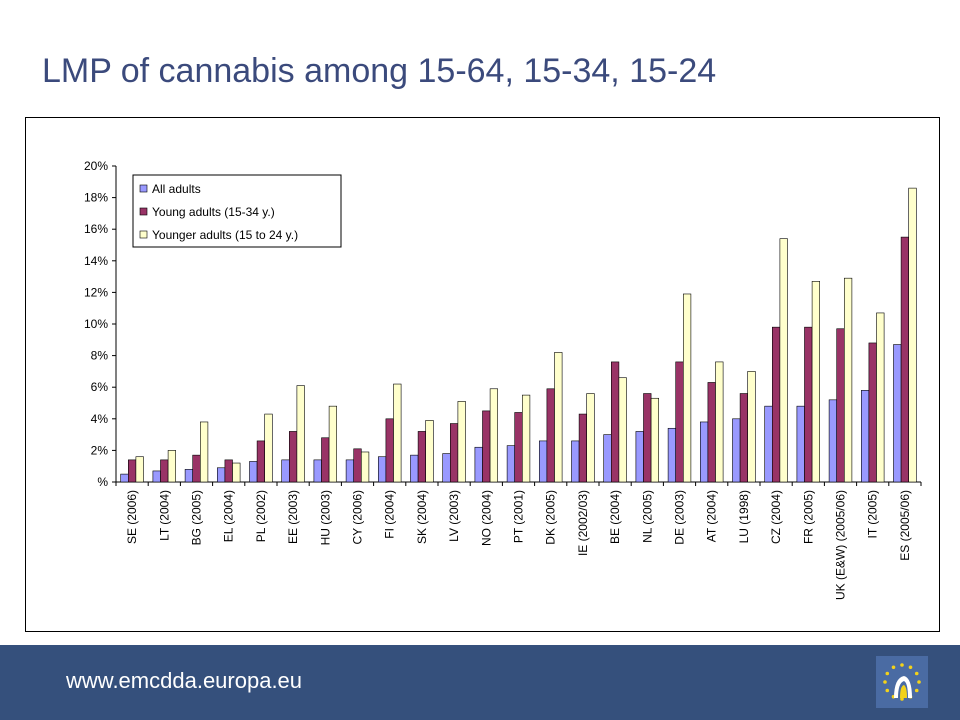 The width and height of the screenshot is (960, 720). What do you see at coordinates (776, 517) in the screenshot?
I see `x-tick-label: CZ (2004)` at bounding box center [776, 517].